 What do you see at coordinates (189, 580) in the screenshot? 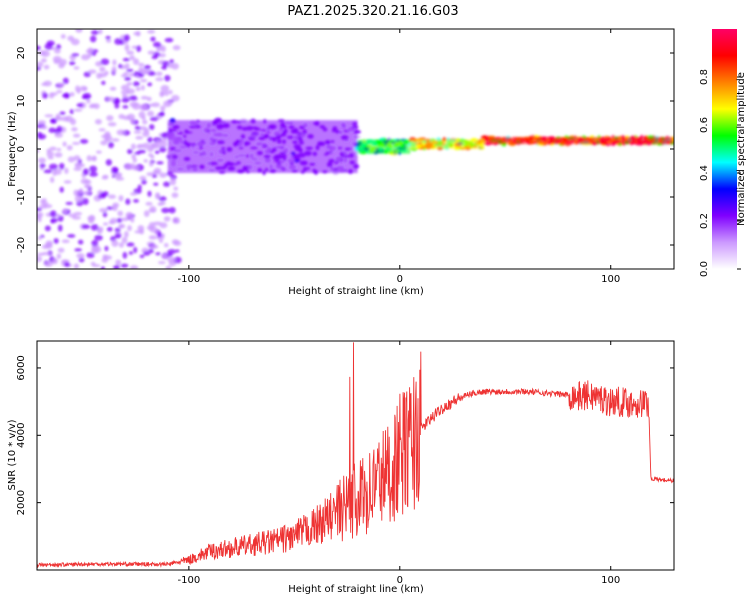
I see `snr-xtick-label: -100` at bounding box center [189, 580].